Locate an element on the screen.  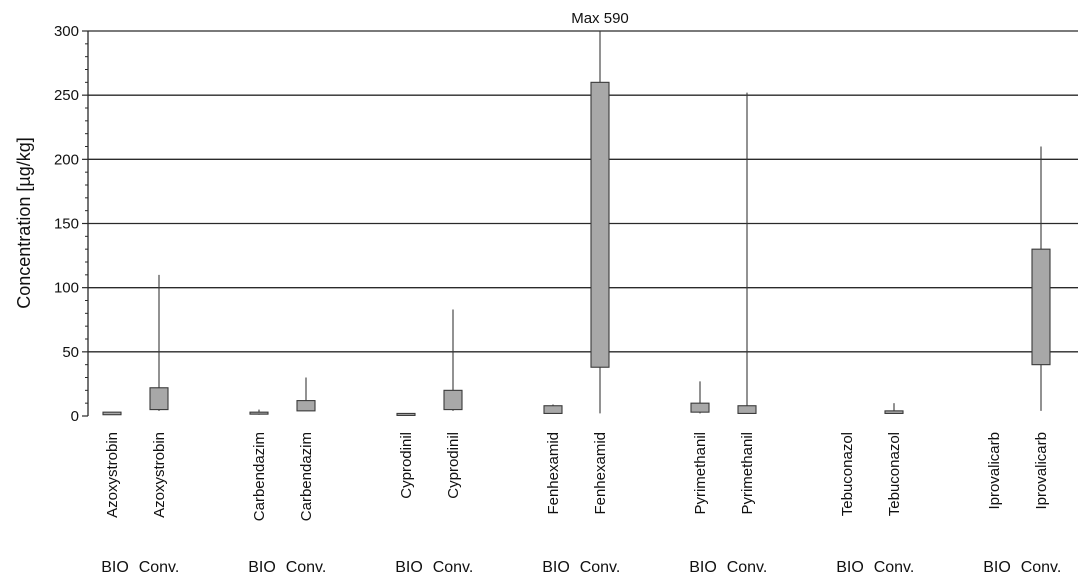
group-label-azoxystrobin-bio: BIO is located at coordinates (115, 567).